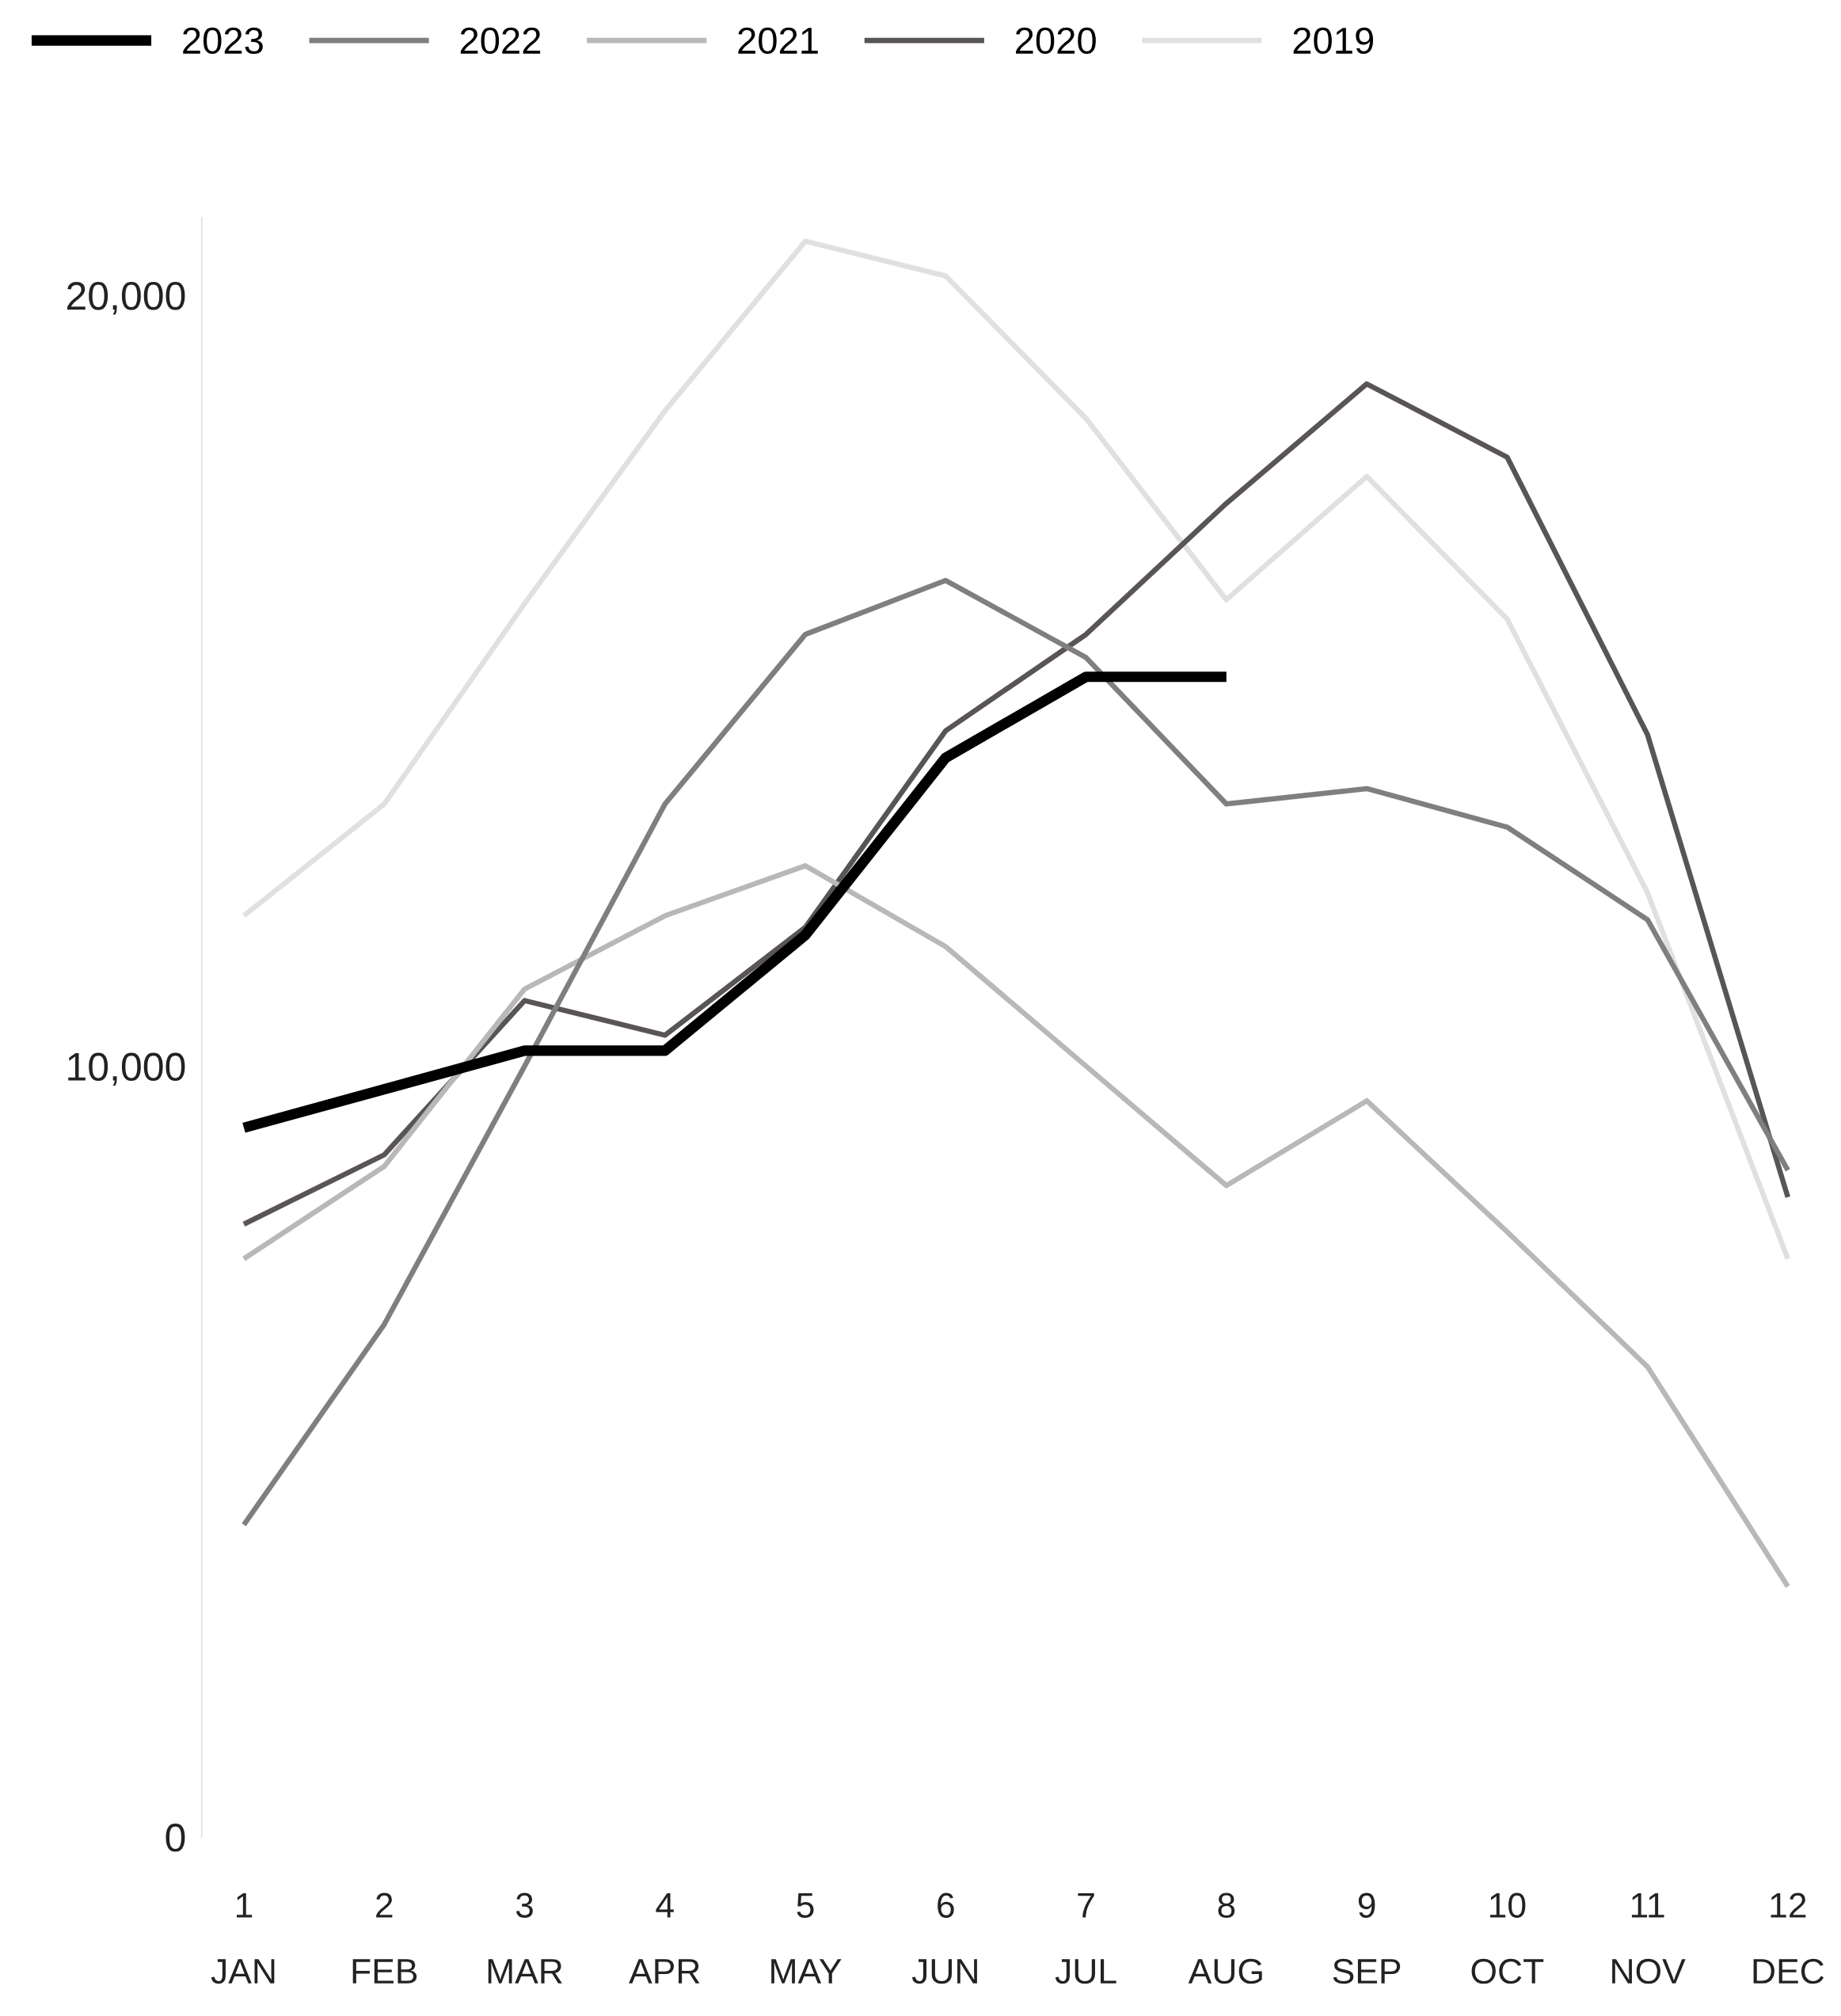 Image resolution: width=1841 pixels, height=2016 pixels. I want to click on x-tick-label: 3 MAR, so click(525, 1938).